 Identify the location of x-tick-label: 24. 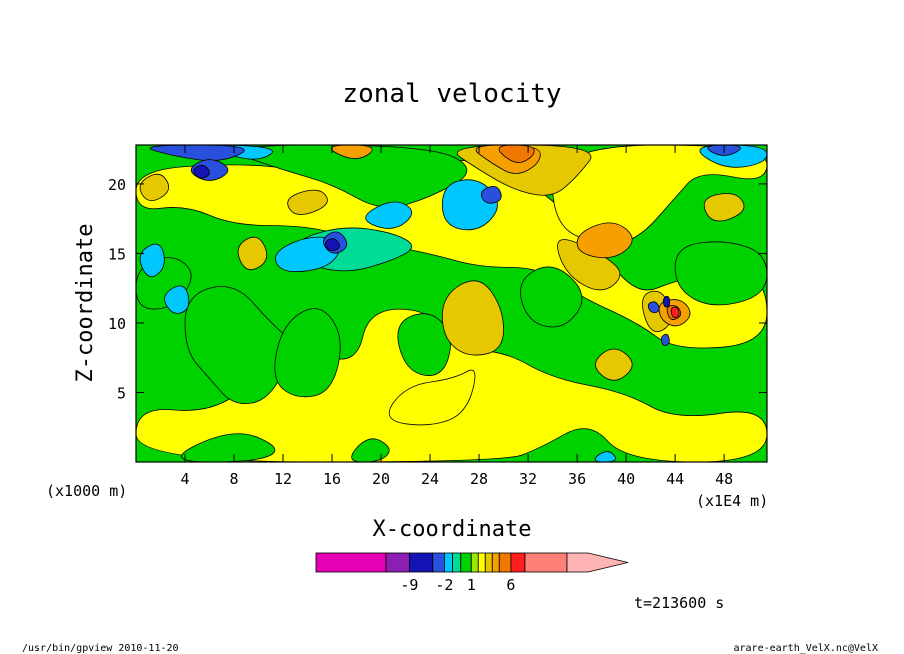
(430, 479).